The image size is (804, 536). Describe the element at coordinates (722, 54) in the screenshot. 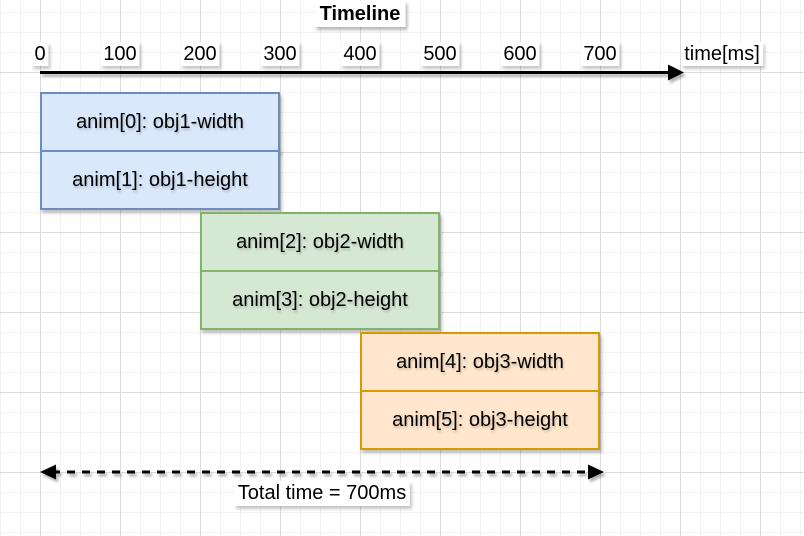

I see `axis-unit-label: time[ms]` at that location.